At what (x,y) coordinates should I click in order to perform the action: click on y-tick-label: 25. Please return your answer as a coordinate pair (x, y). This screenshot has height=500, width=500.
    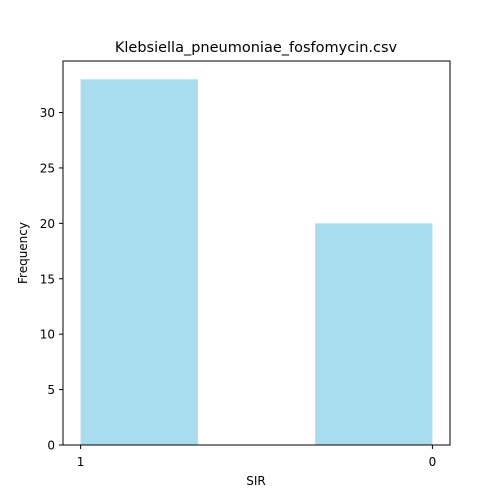
    Looking at the image, I should click on (47, 168).